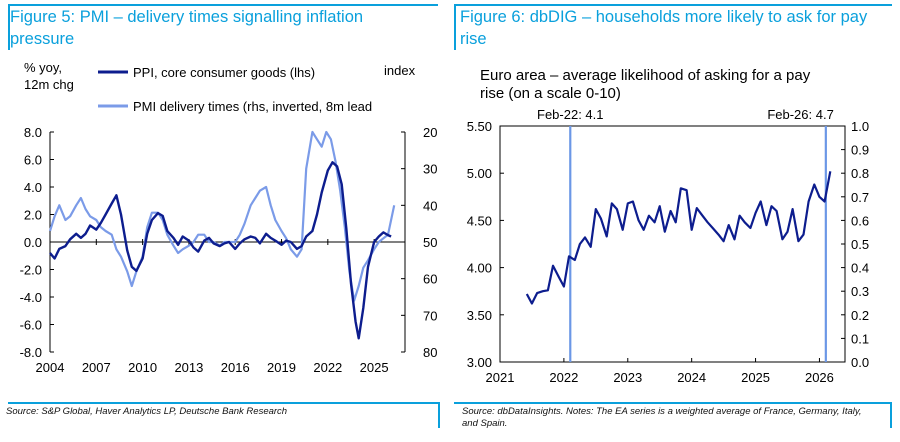  I want to click on rhs-tick-label: 0.0, so click(860, 362).